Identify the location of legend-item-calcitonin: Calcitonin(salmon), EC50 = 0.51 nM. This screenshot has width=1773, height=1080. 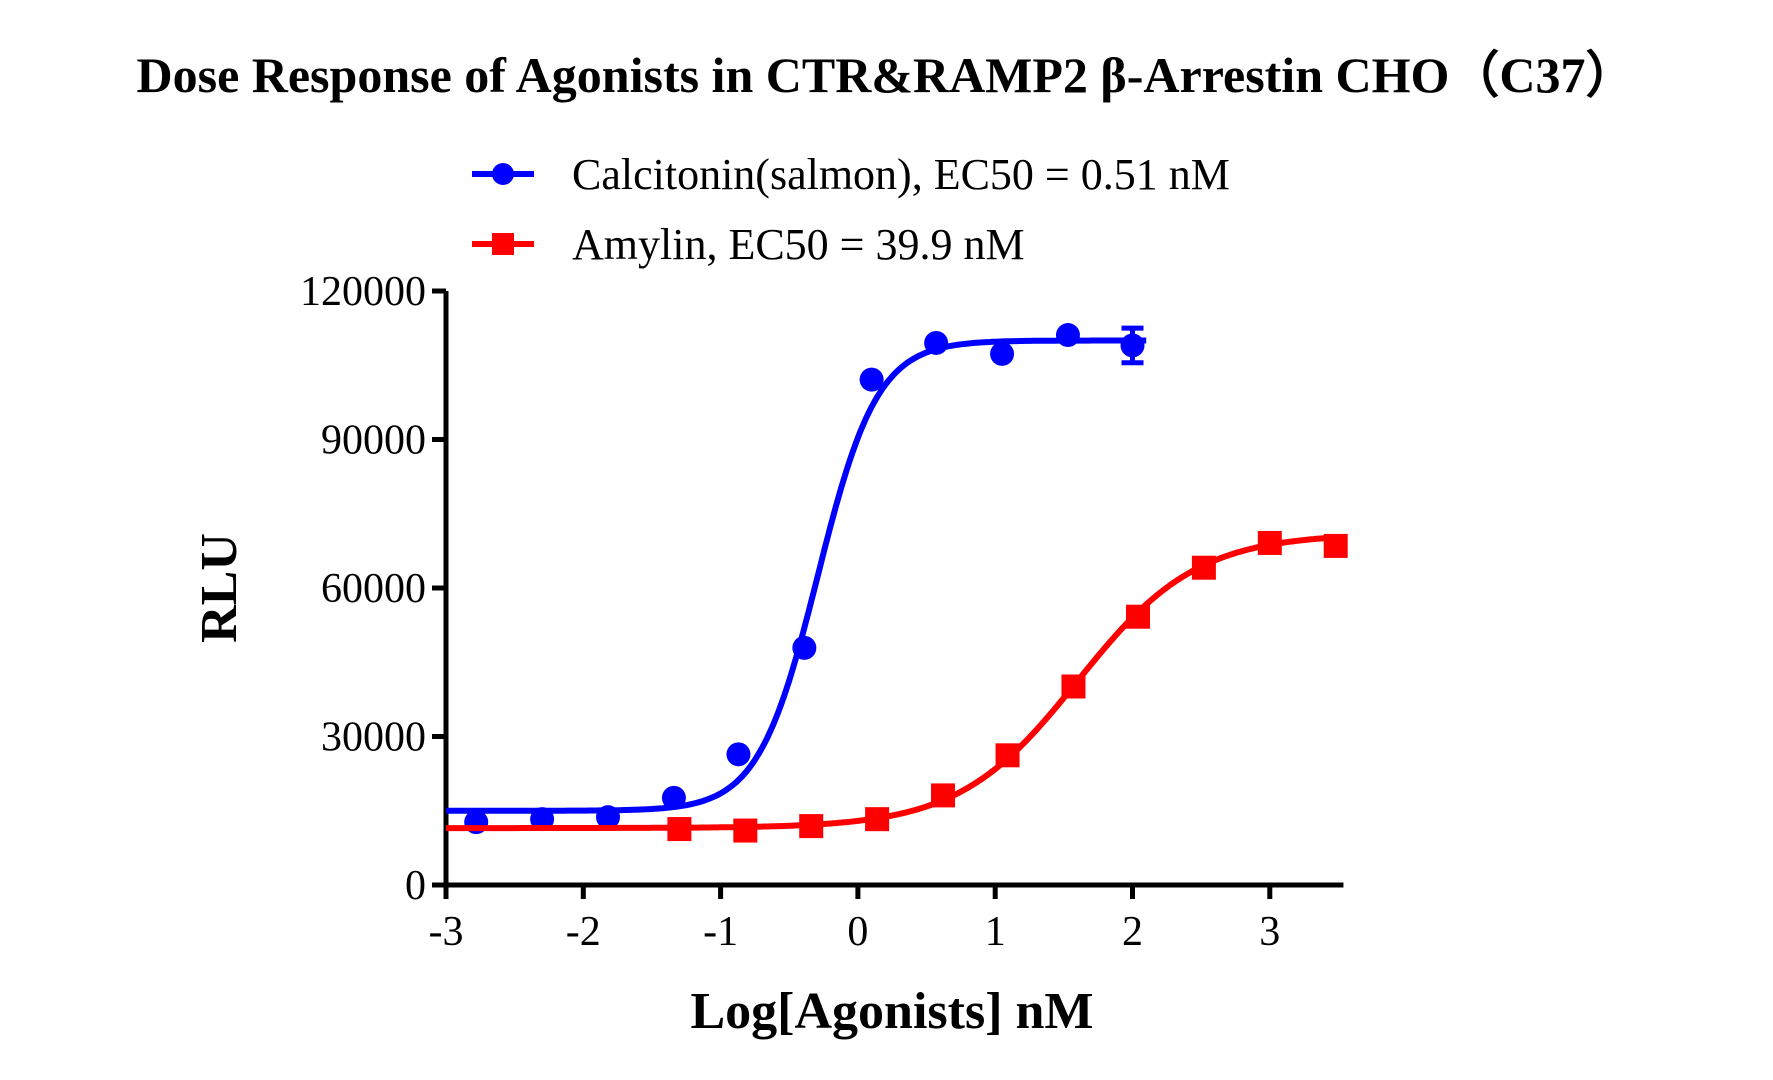
(851, 174).